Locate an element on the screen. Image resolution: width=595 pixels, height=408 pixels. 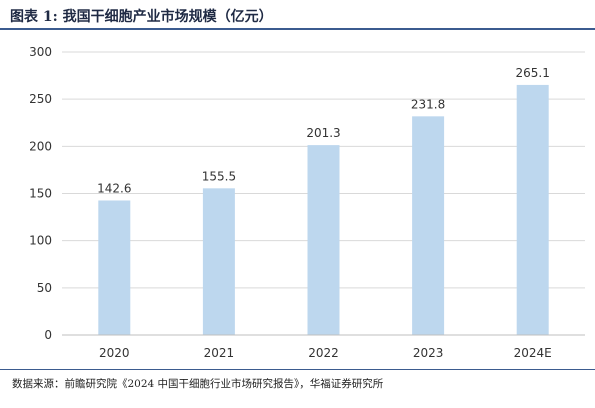
x-axis-ticks: 2020 2021 2022 2023 2024E is located at coordinates (325, 353).